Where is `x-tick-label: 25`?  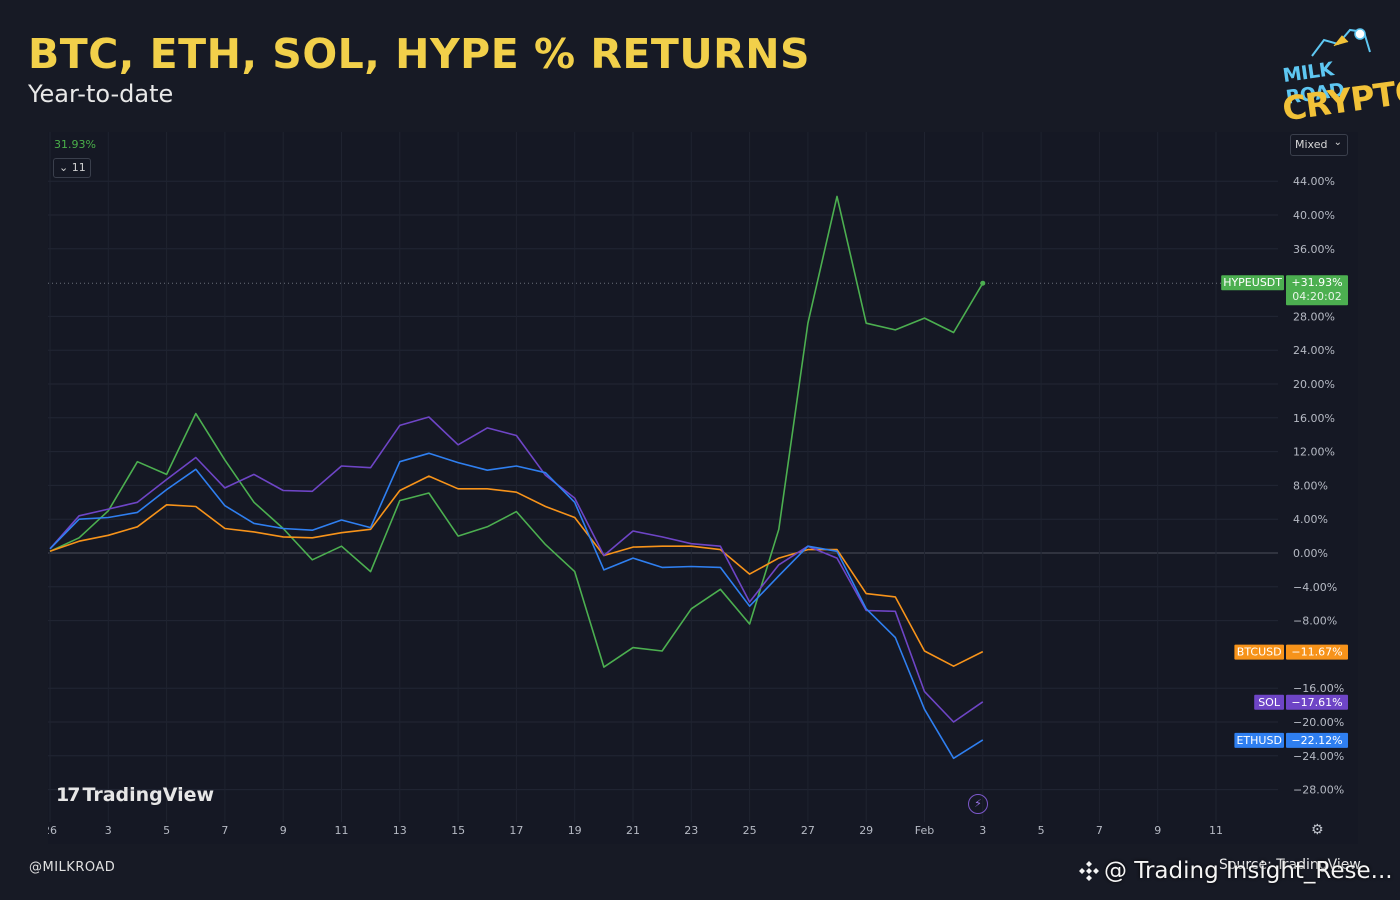 x-tick-label: 25 is located at coordinates (750, 830).